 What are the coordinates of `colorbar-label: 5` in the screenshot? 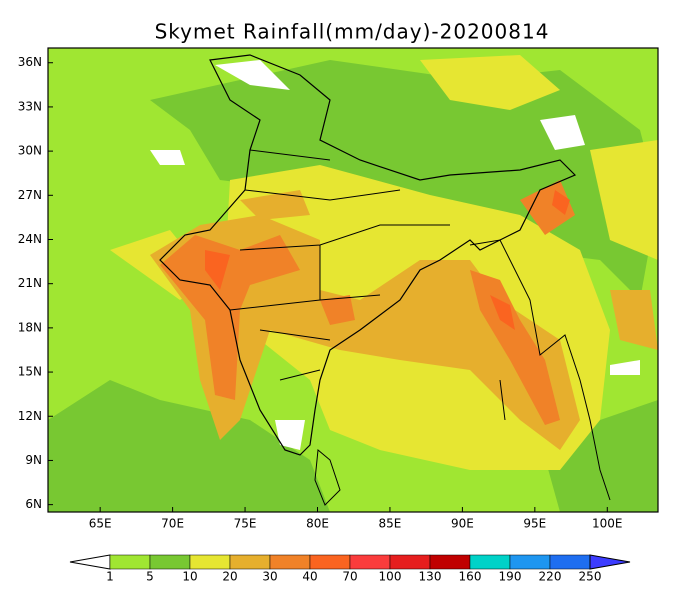 It's located at (150, 577).